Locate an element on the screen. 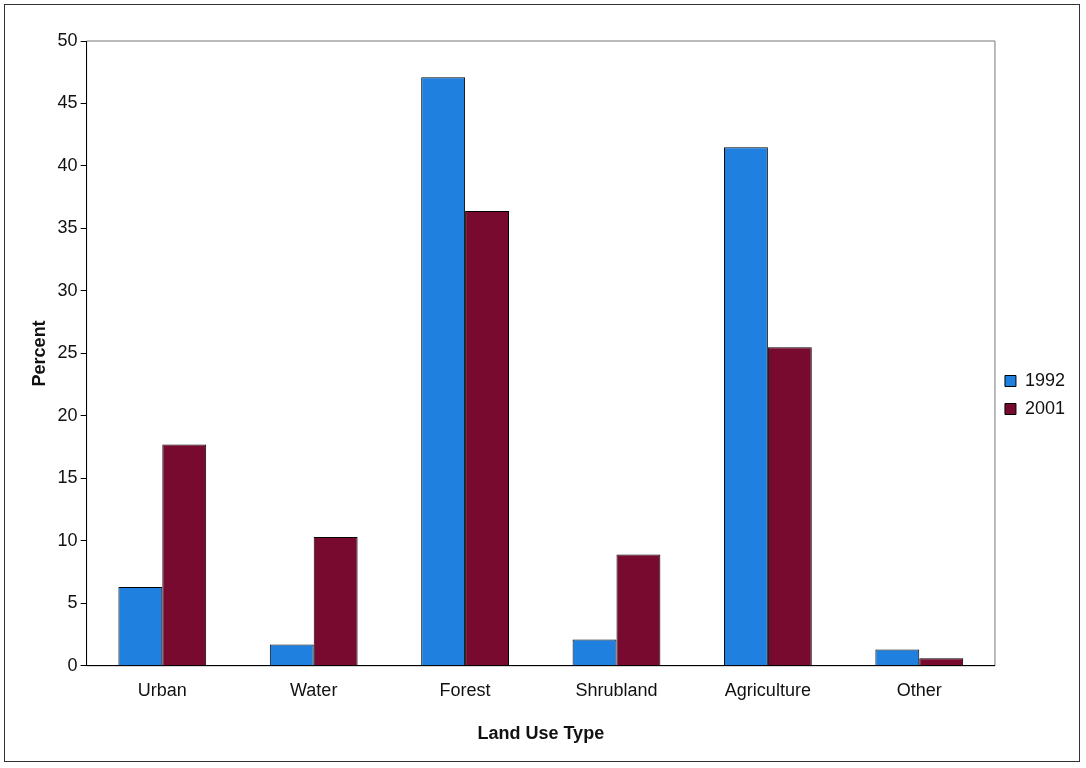 The height and width of the screenshot is (768, 1086). y-tick-label: 35 is located at coordinates (67, 227).